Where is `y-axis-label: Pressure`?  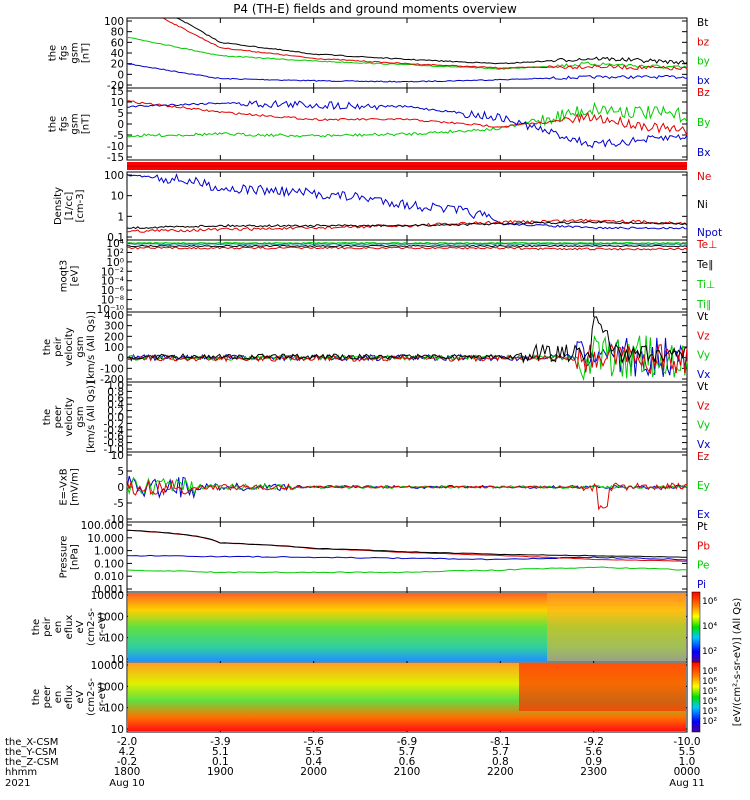 y-axis-label: Pressure is located at coordinates (64, 557).